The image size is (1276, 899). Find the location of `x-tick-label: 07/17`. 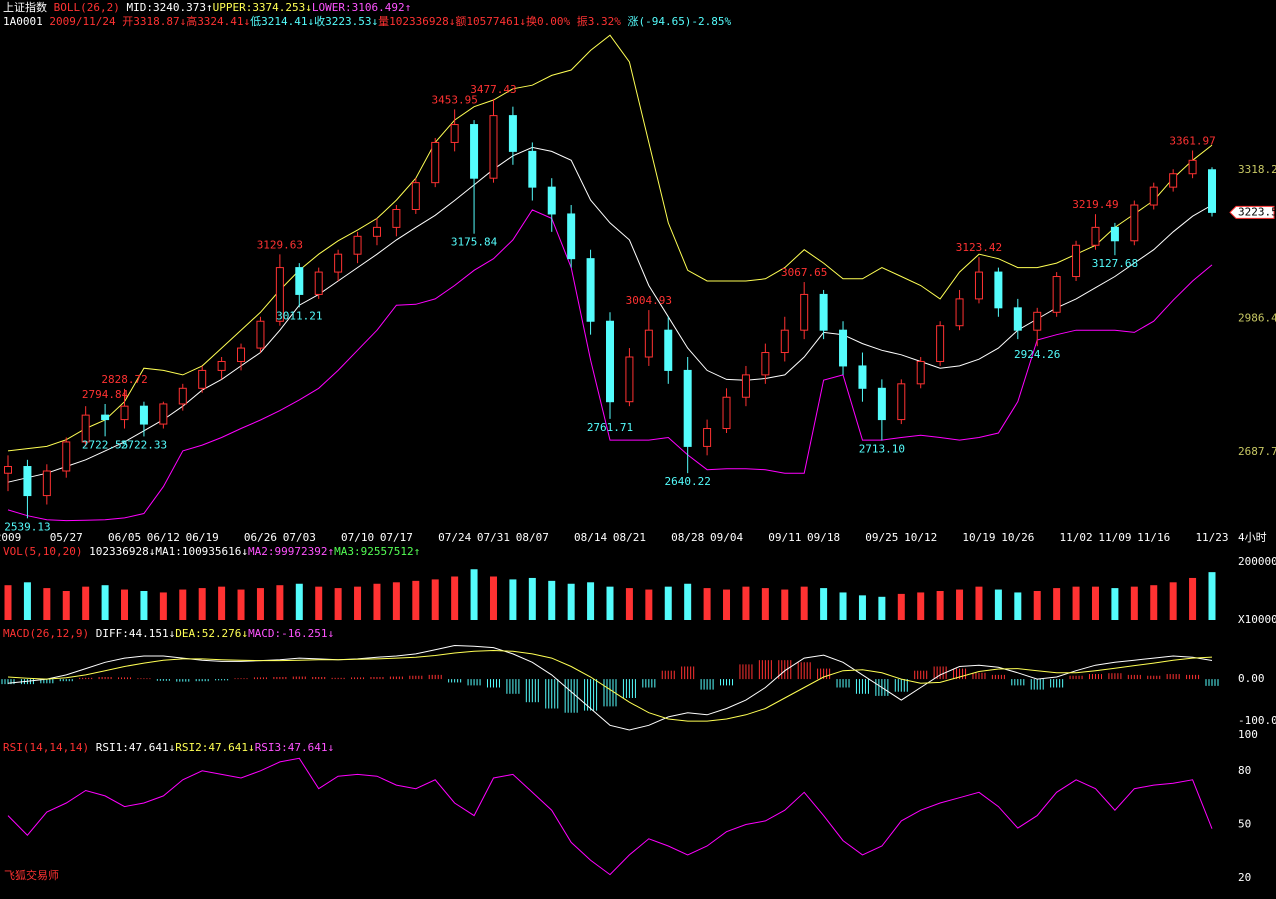

x-tick-label: 07/17 is located at coordinates (396, 537).